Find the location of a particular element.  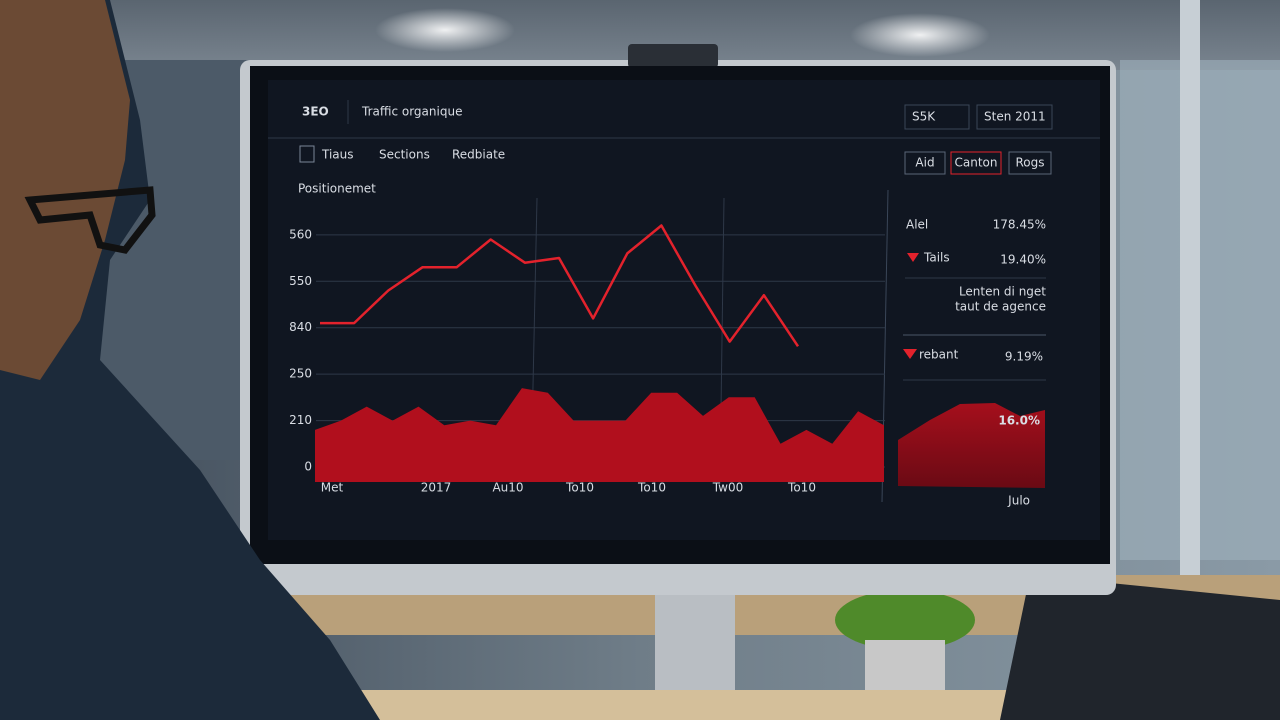

y-tick-label: 550 is located at coordinates (300, 281).